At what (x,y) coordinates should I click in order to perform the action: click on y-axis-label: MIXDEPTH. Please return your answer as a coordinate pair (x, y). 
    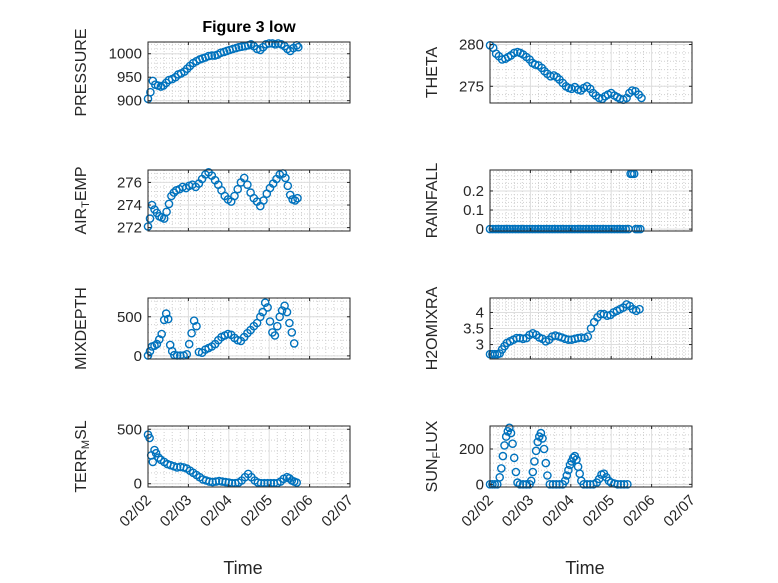
    Looking at the image, I should click on (81, 328).